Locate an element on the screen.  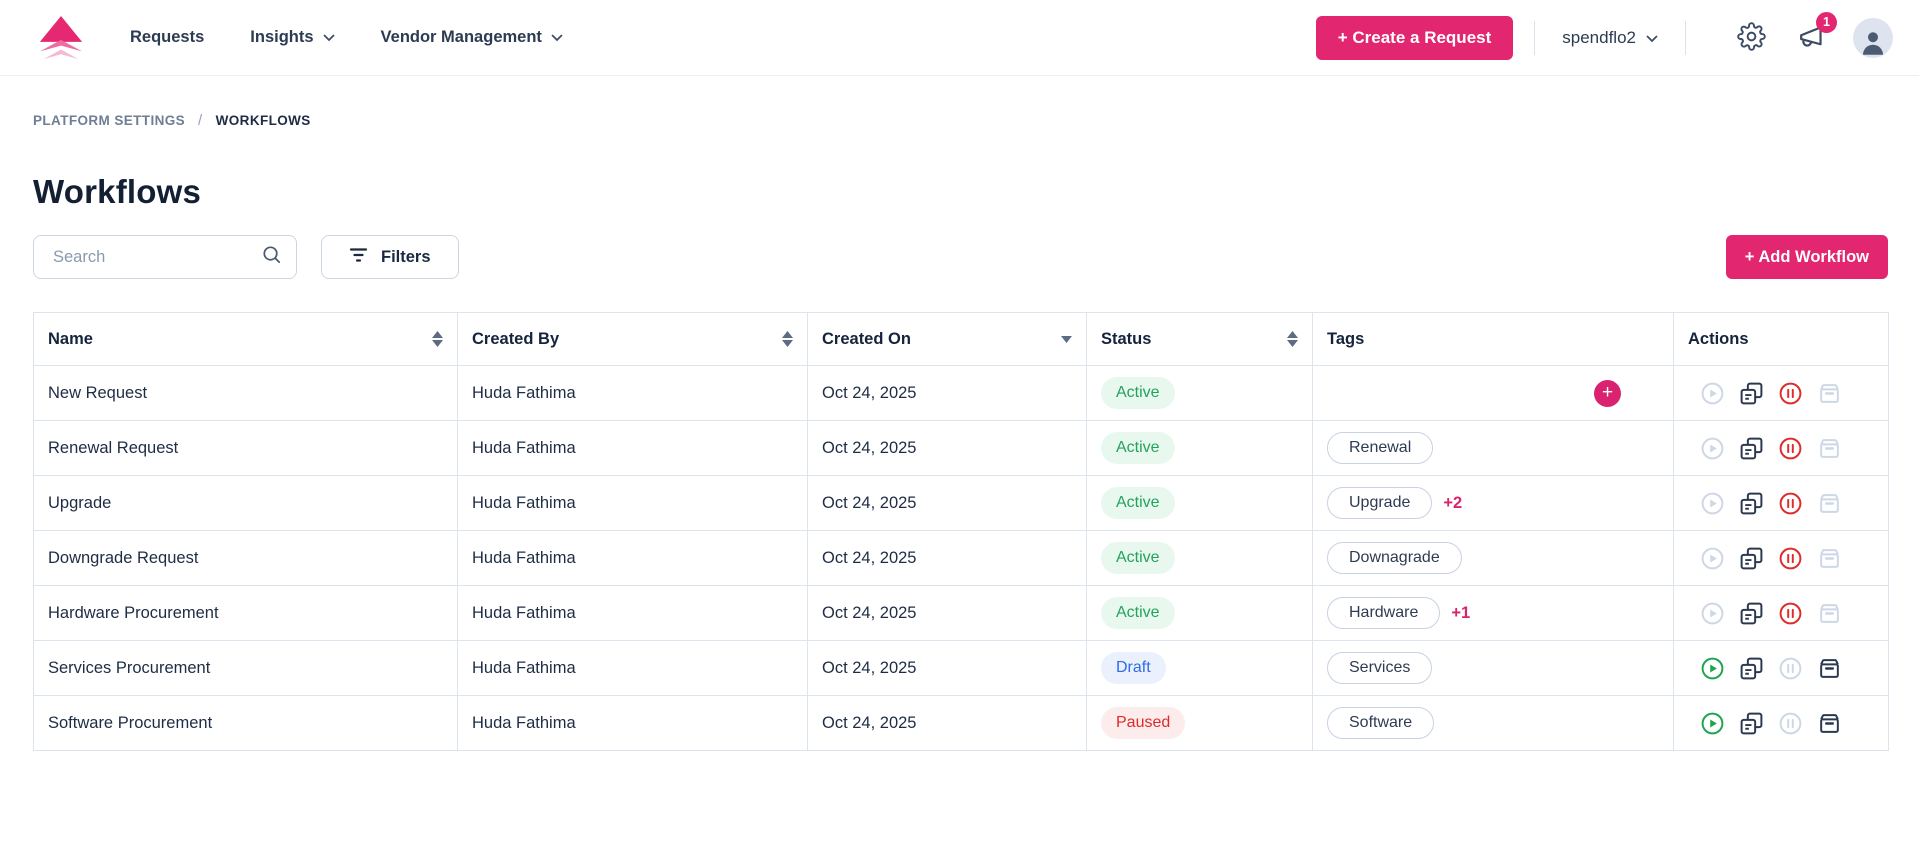
column-label: Actions is located at coordinates (1718, 338).